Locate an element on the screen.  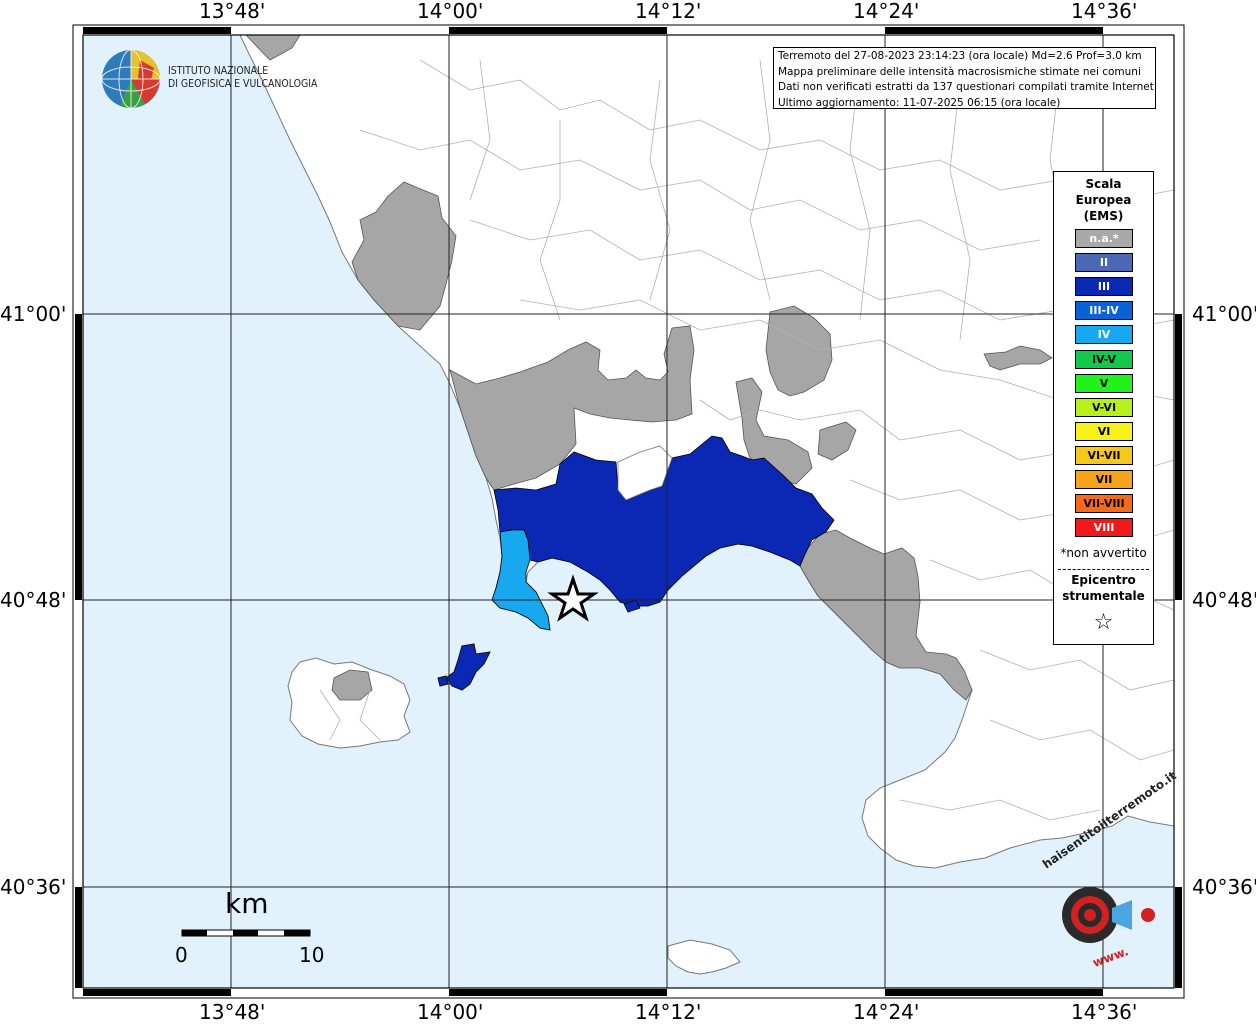
lon-label-bottom-1: 13°48' is located at coordinates (232, 1012).